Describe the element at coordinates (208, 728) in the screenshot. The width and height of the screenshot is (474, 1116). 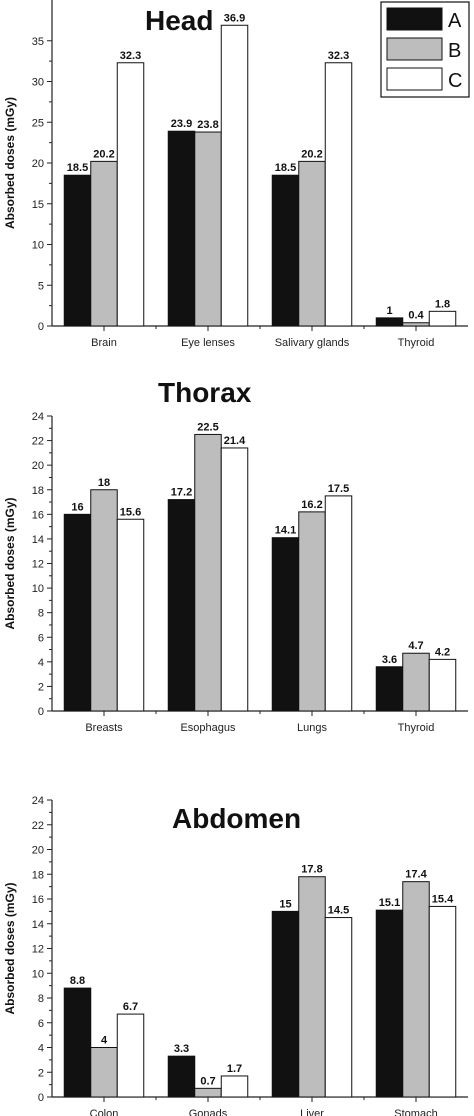
I see `x-tick-label: Esophagus` at that location.